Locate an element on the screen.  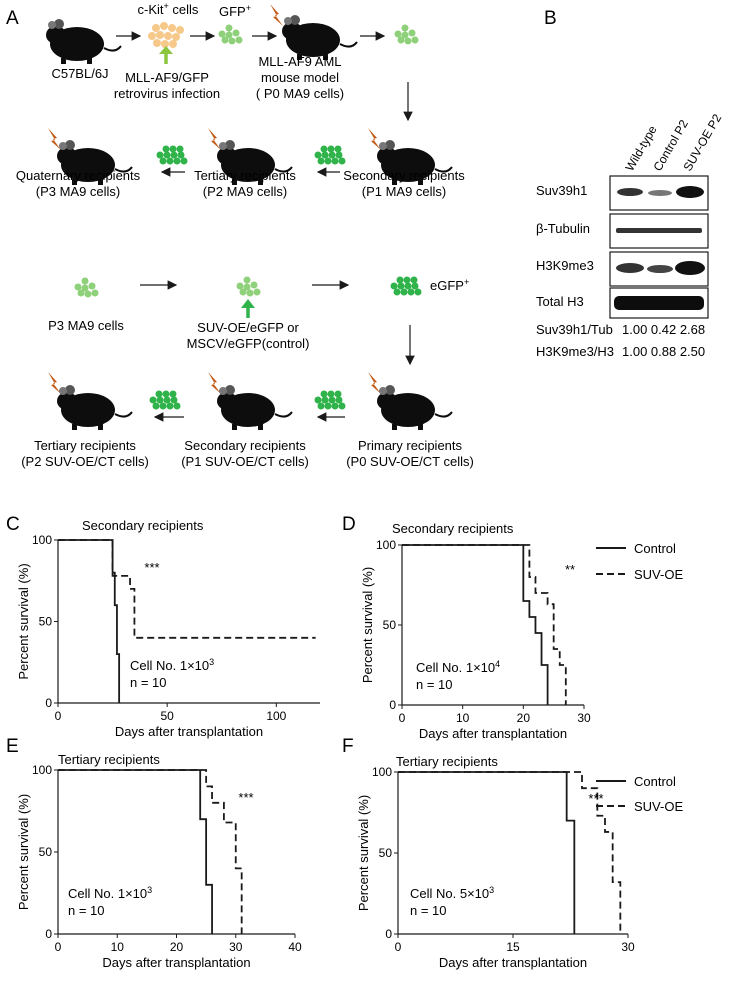
mouse-secondary2-icon is located at coordinates (254, 407).